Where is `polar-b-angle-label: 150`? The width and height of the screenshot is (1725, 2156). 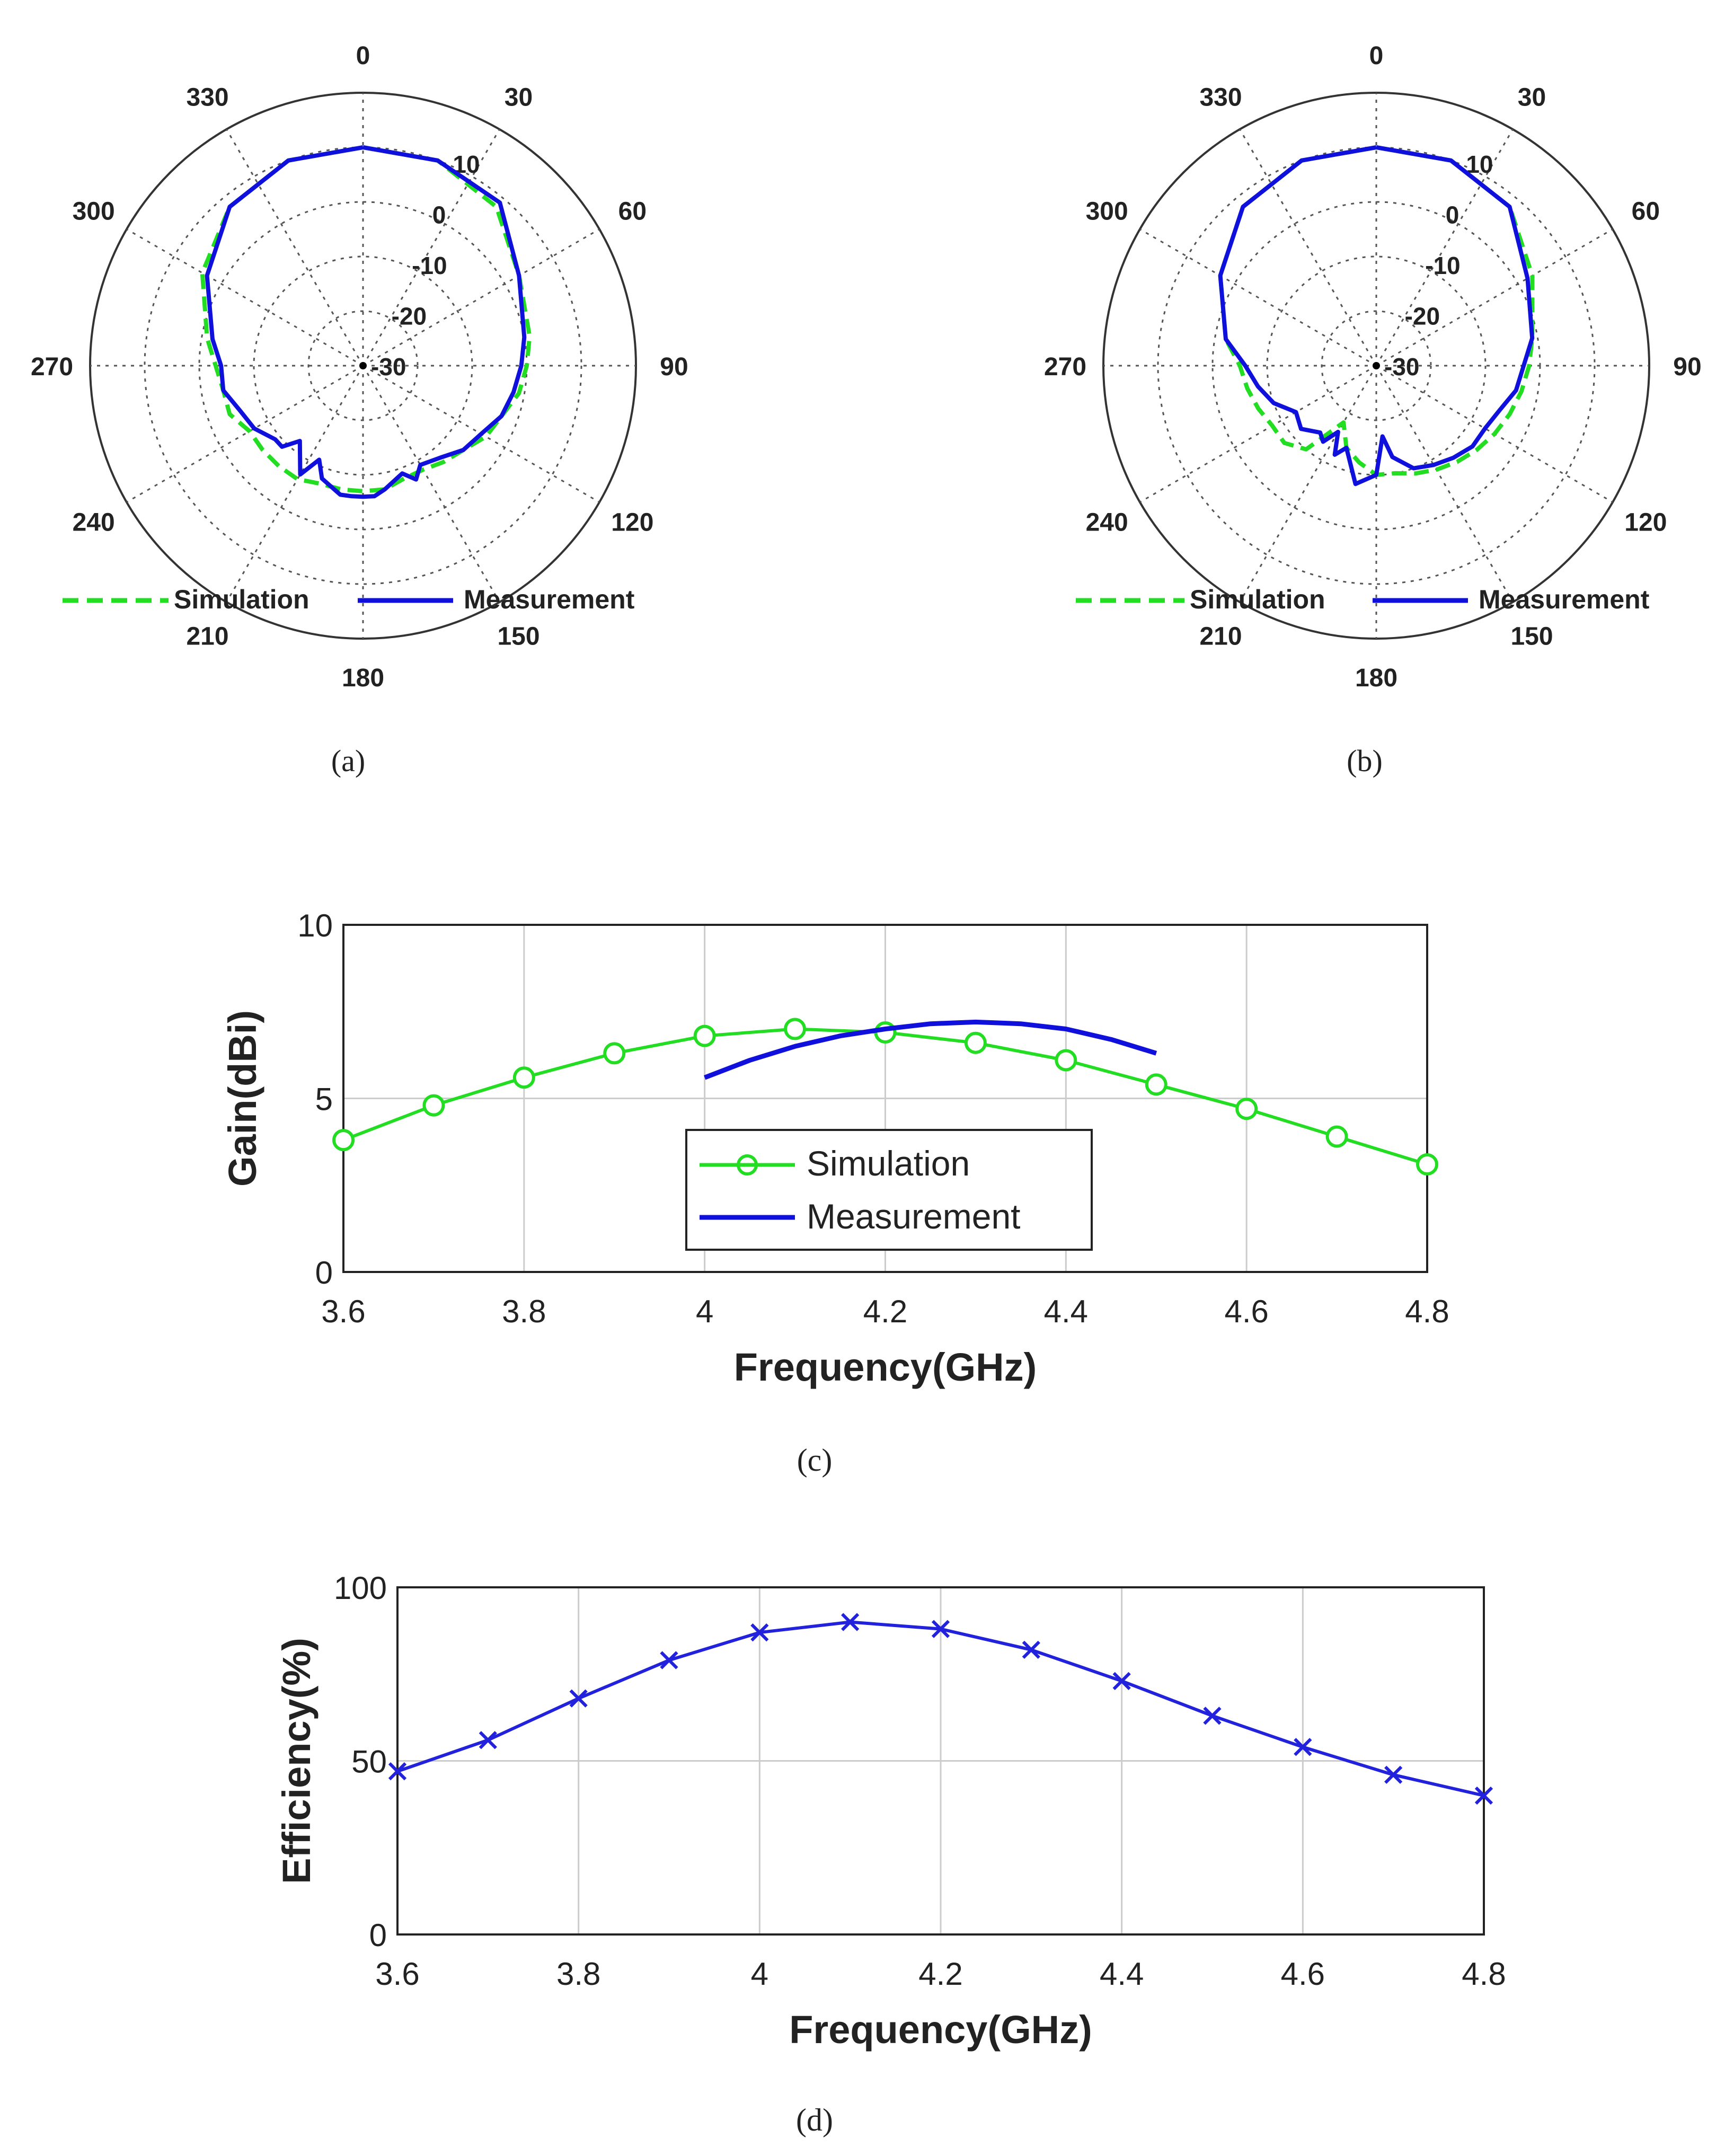
polar-b-angle-label: 150 is located at coordinates (1532, 636).